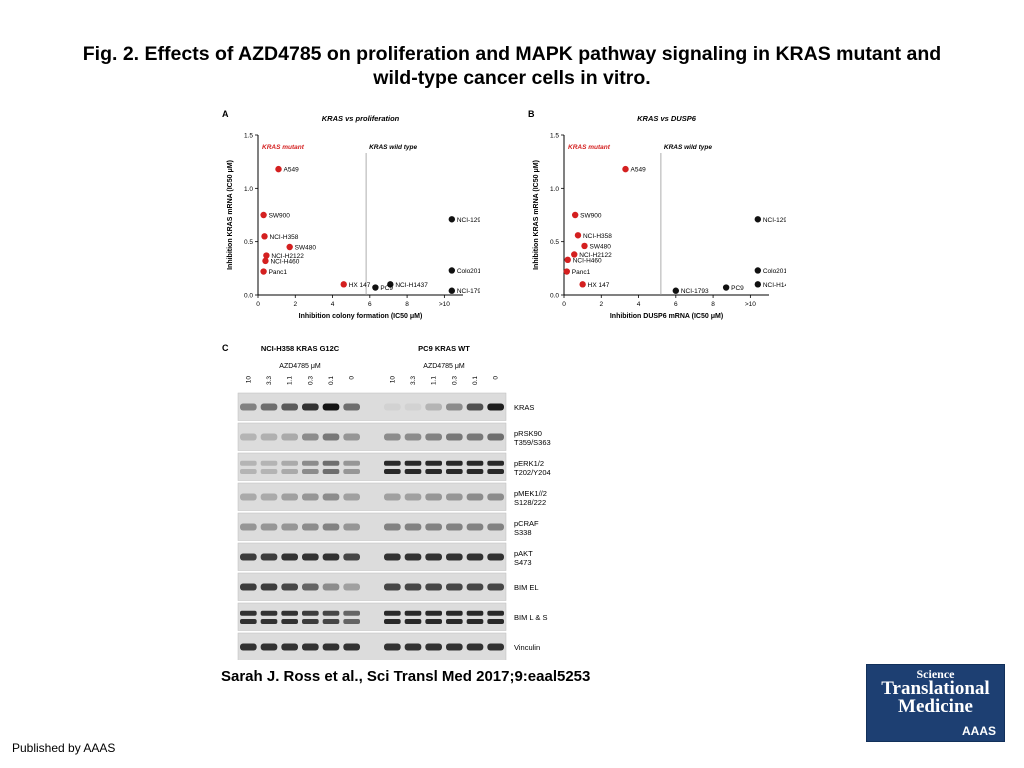  Describe the element at coordinates (554, 242) in the screenshot. I see `chart1-y-tick-label: 0.5` at that location.